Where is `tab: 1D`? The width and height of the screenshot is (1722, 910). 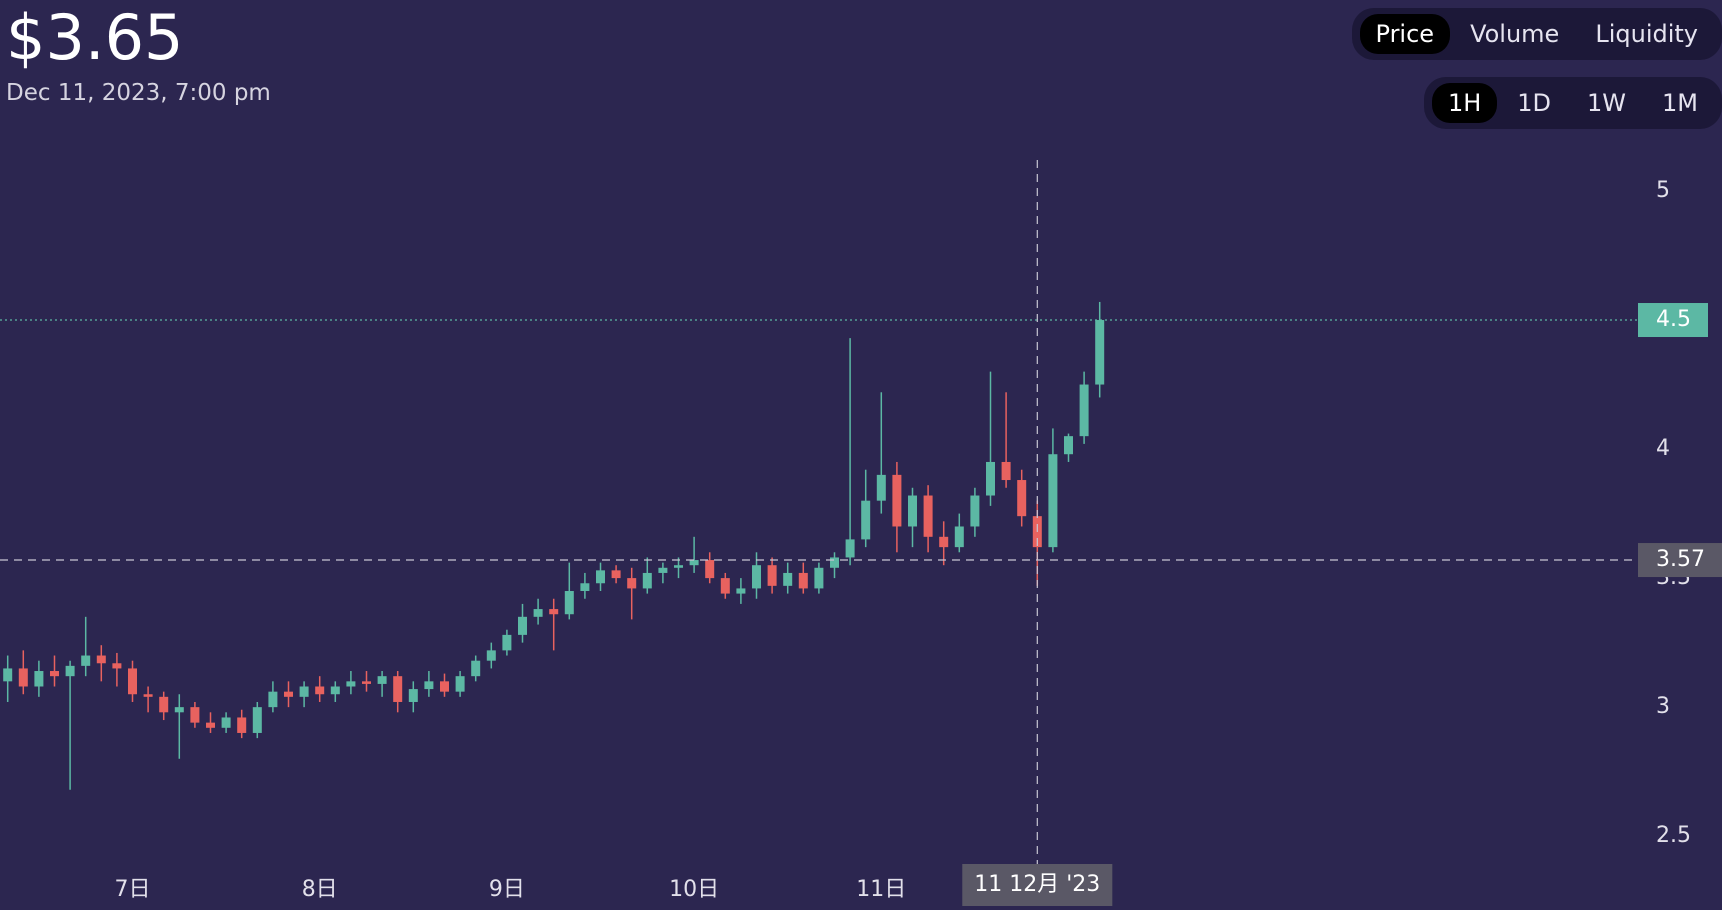 tab: 1D is located at coordinates (1534, 103).